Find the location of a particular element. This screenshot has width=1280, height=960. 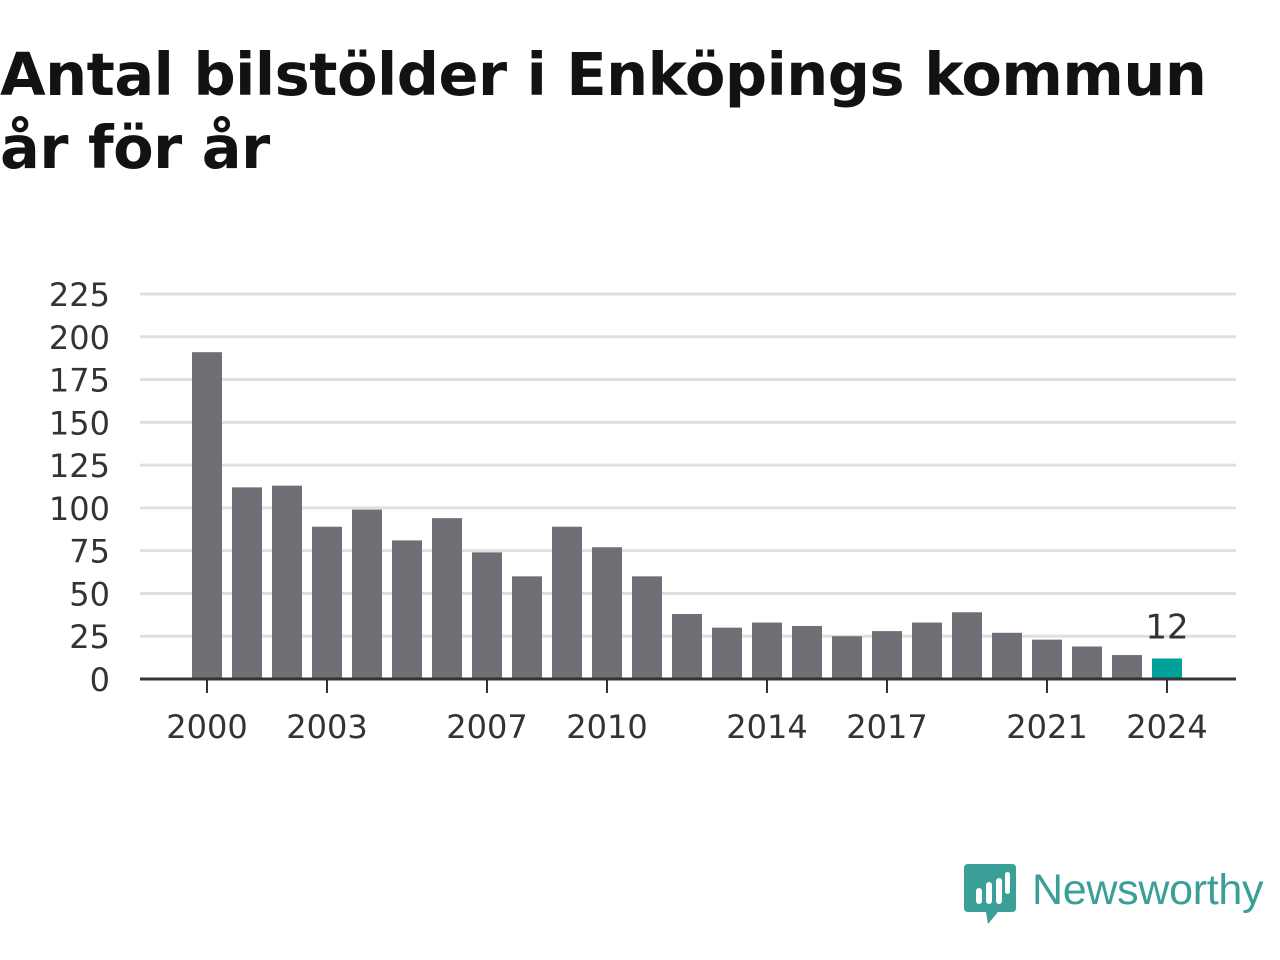

bar-2013 is located at coordinates (727, 653).